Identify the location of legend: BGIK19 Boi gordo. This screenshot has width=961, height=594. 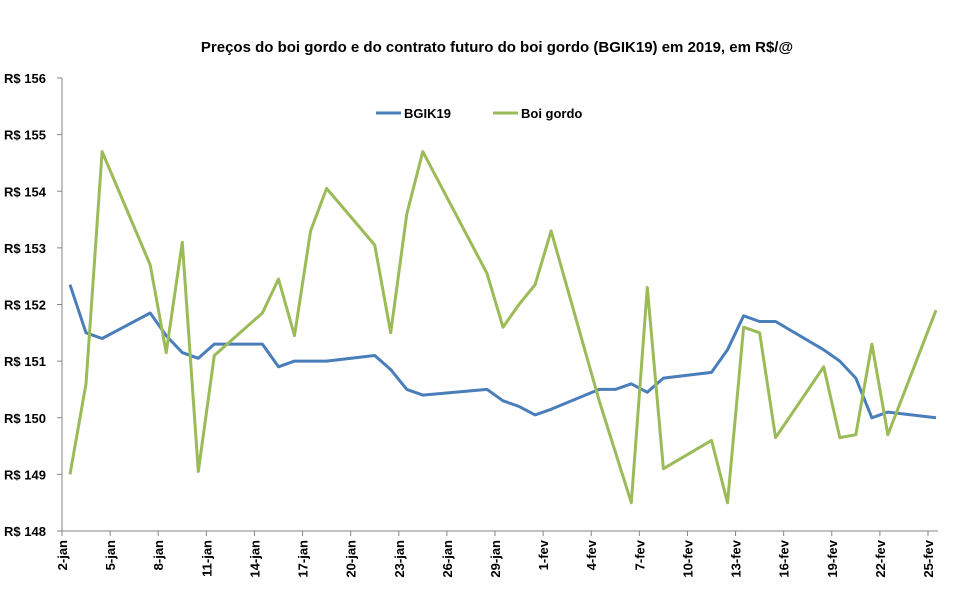
(479, 113).